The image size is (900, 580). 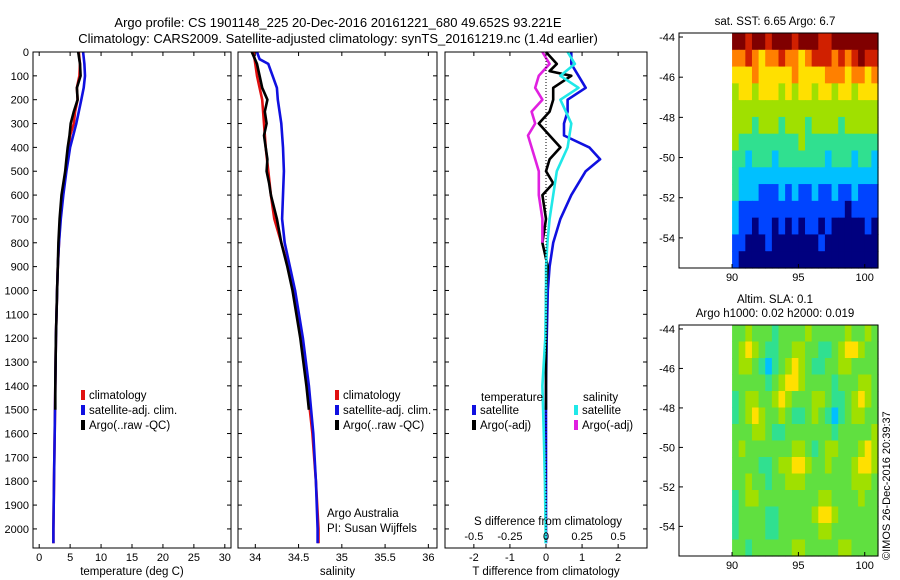 What do you see at coordinates (83, 425) in the screenshot?
I see `legend-swatch-argo` at bounding box center [83, 425].